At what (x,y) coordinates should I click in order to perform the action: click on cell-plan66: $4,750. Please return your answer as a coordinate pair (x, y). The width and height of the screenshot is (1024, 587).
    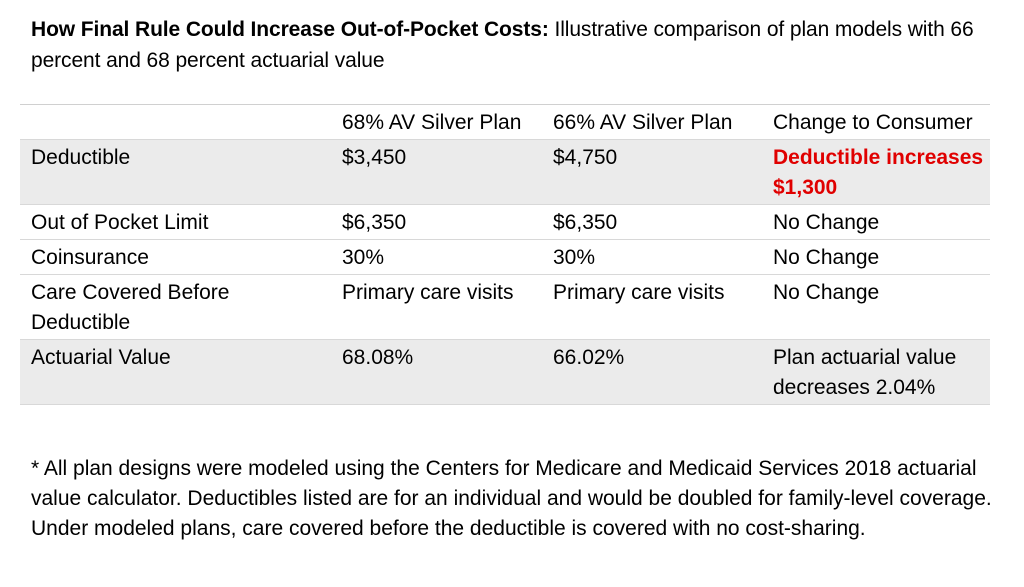
    Looking at the image, I should click on (652, 172).